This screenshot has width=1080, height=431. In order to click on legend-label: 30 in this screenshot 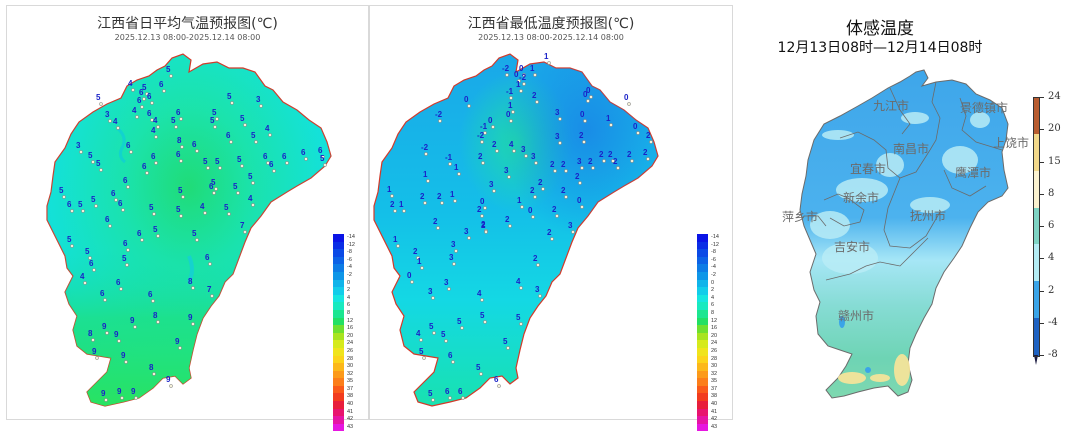, I will do `click(350, 366)`.